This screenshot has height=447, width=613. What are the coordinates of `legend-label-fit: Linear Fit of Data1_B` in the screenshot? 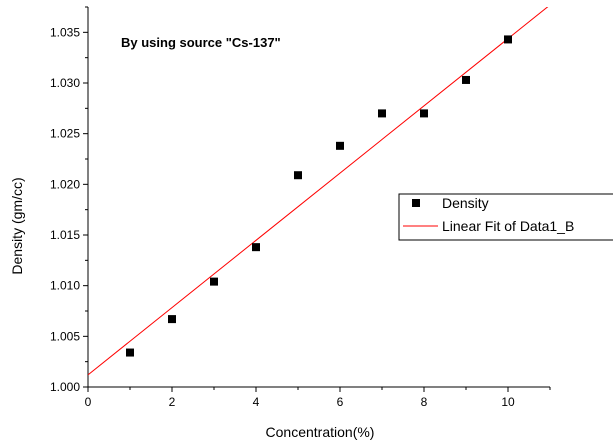 It's located at (508, 226).